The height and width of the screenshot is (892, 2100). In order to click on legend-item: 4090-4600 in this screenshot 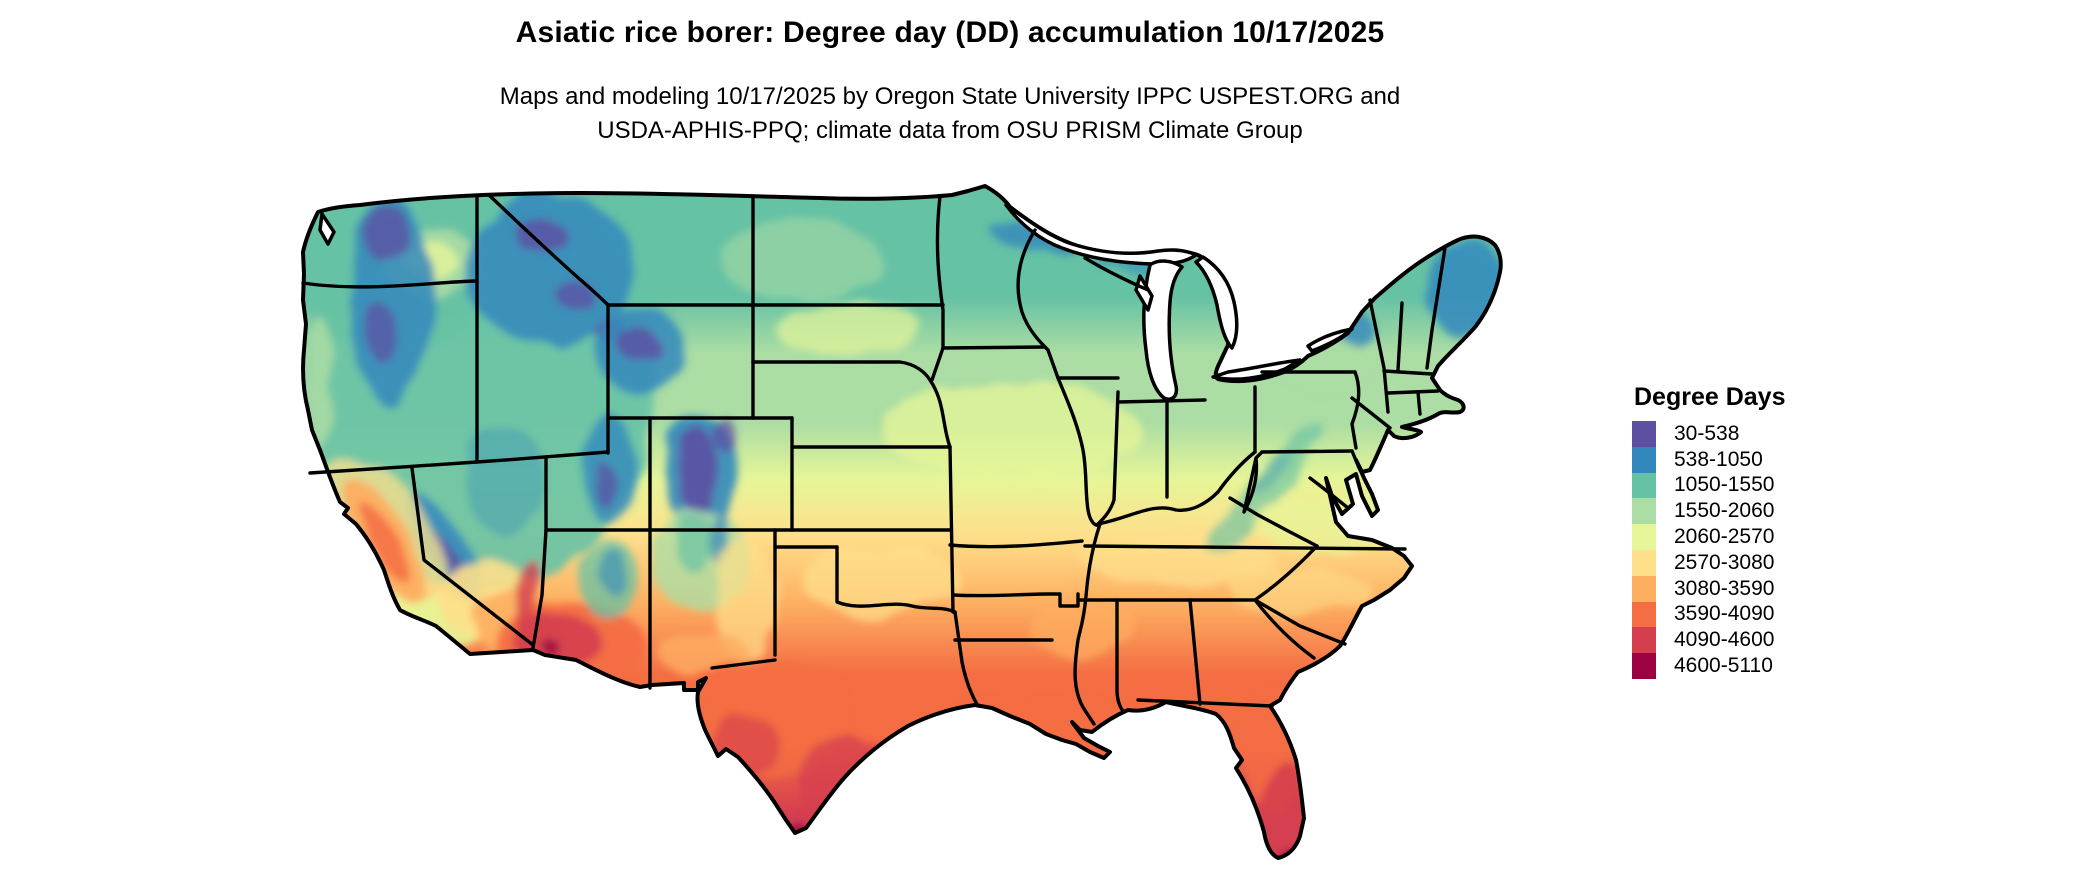, I will do `click(1782, 640)`.